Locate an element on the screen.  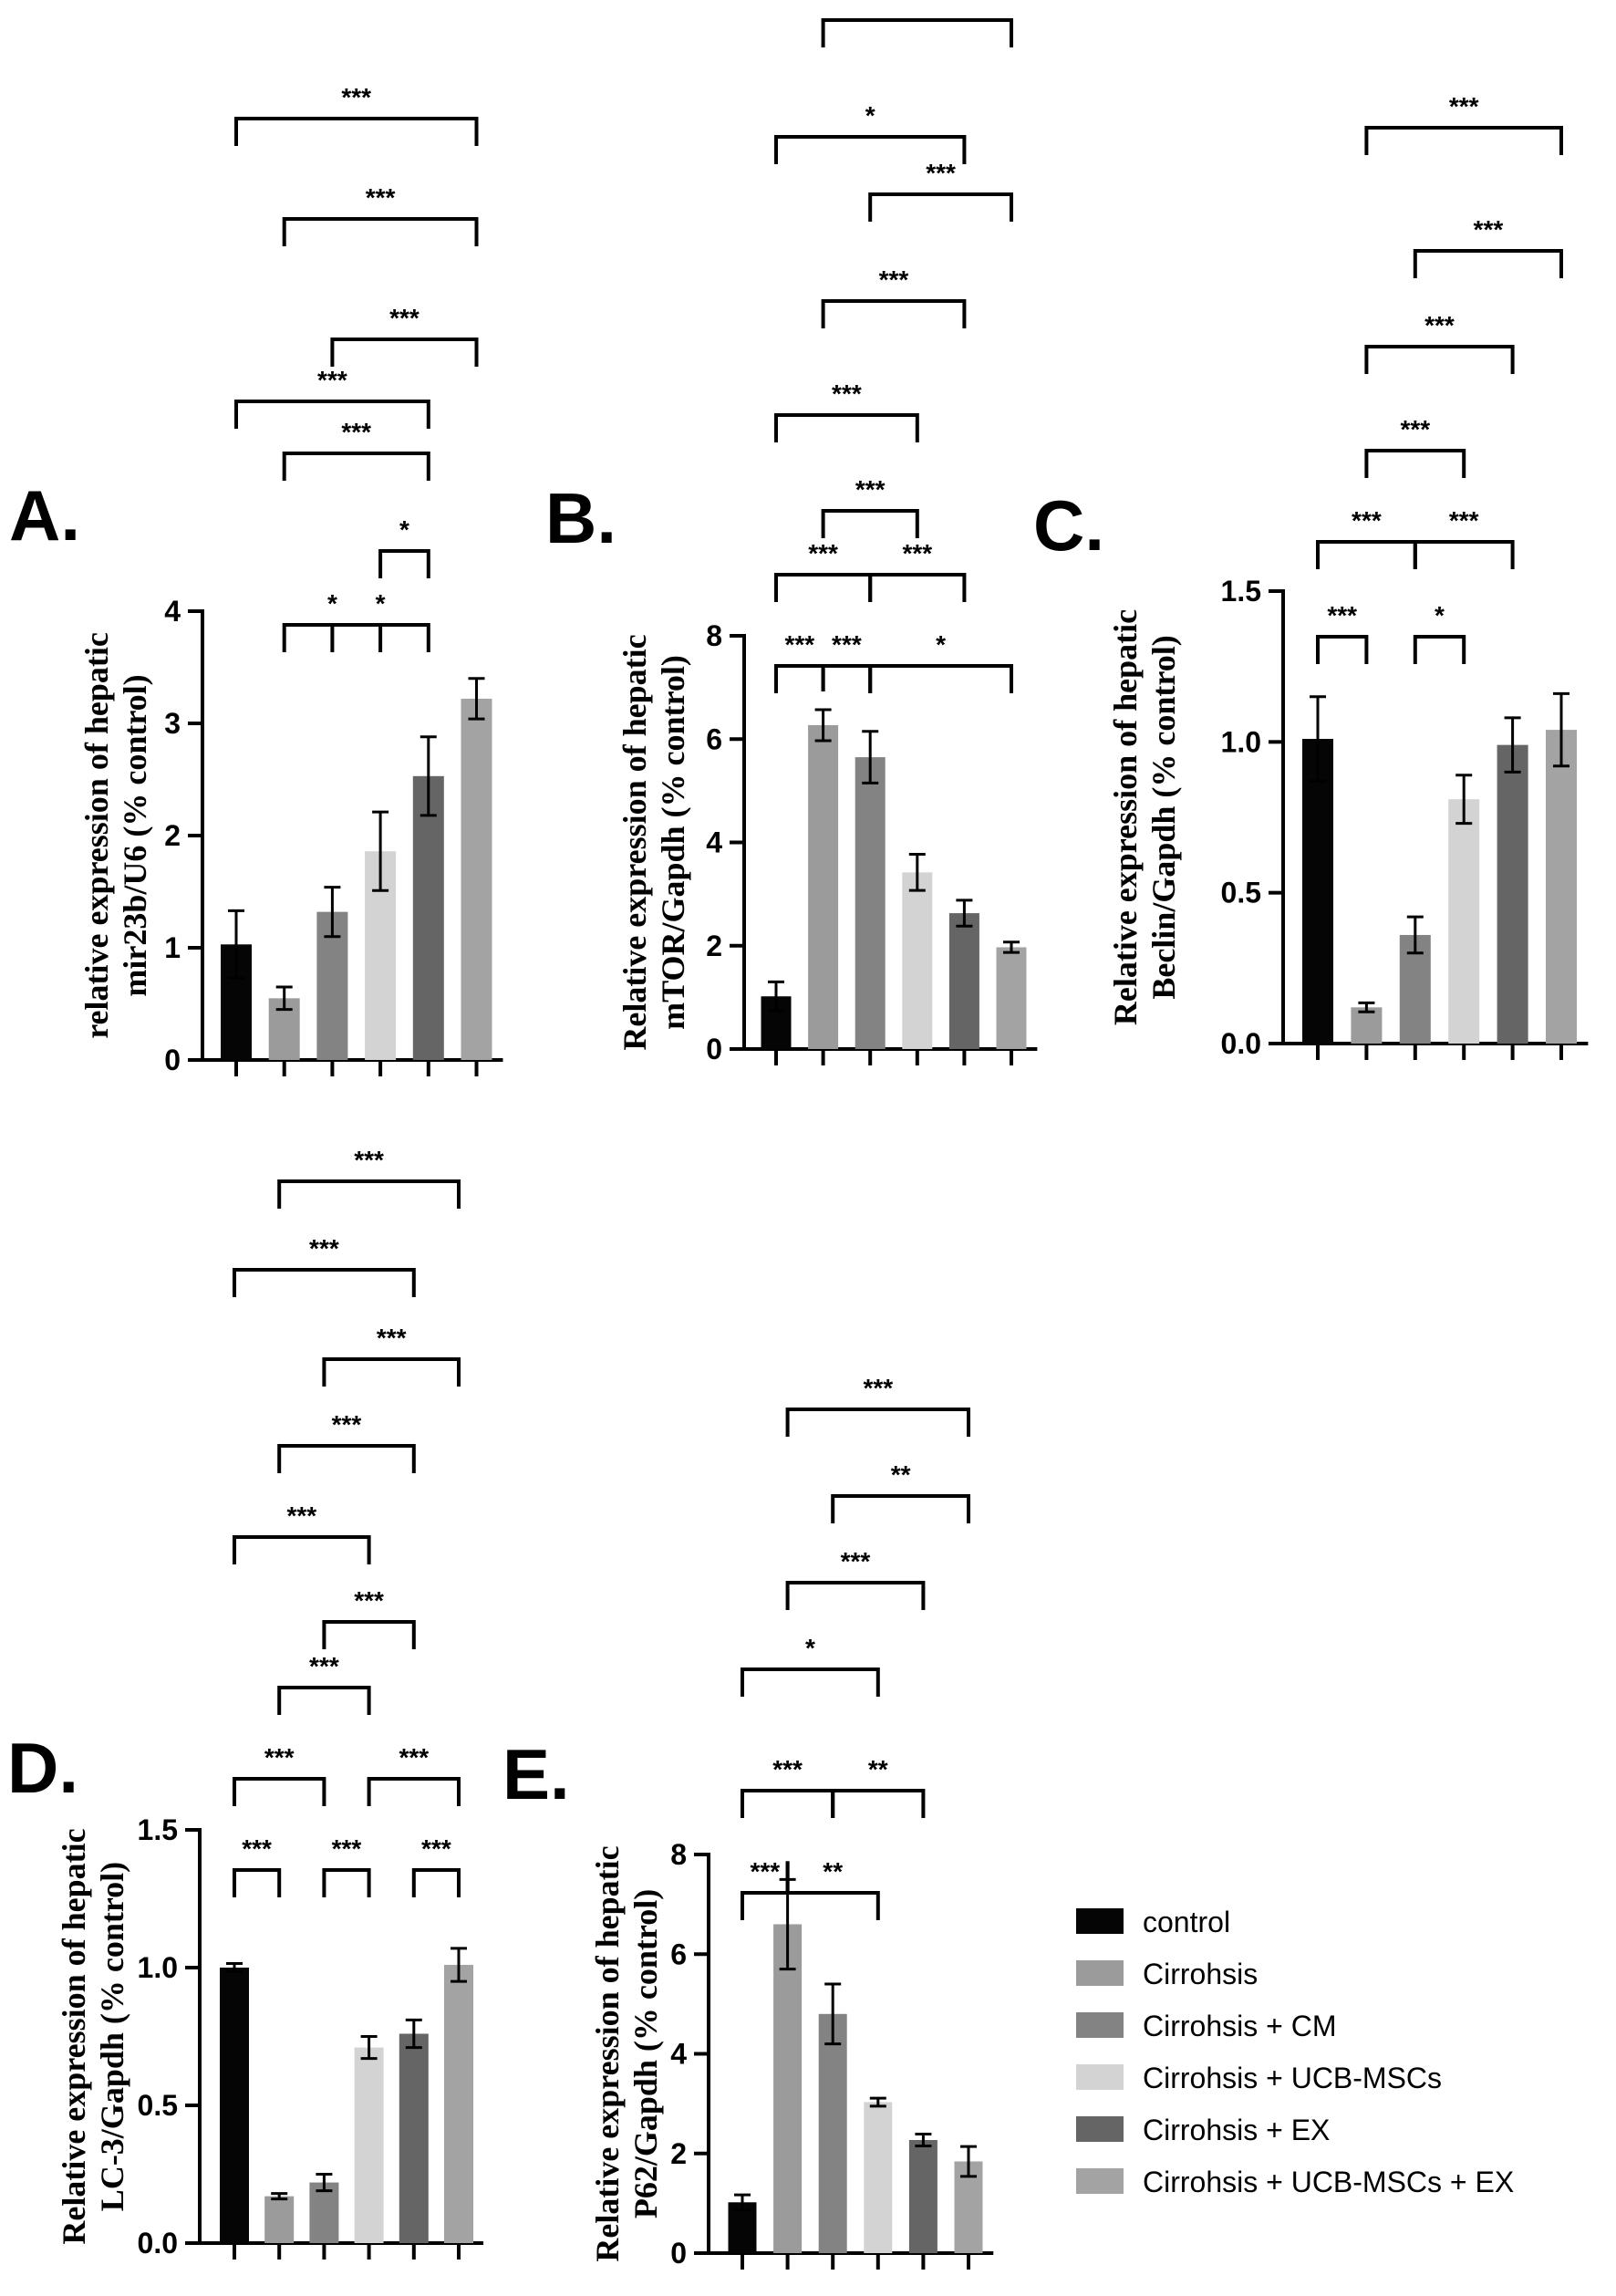
panel-letter: C. is located at coordinates (1069, 525).